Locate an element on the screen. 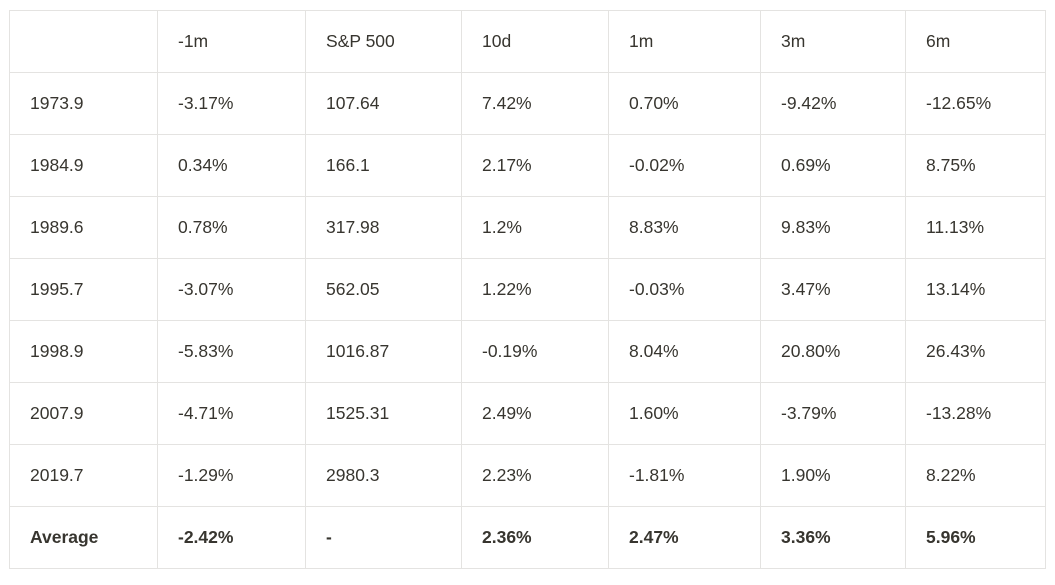 Image resolution: width=1055 pixels, height=585 pixels. row-label: 2019.7 is located at coordinates (83, 475).